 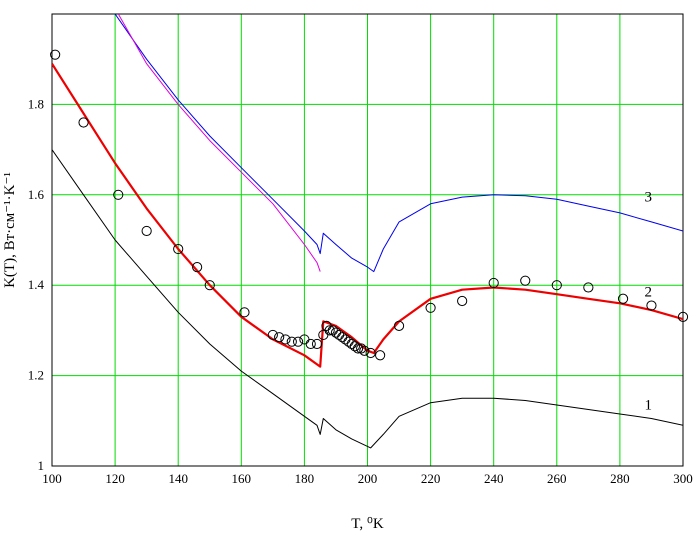 I want to click on x-tick-label: 120, so click(x=115, y=478).